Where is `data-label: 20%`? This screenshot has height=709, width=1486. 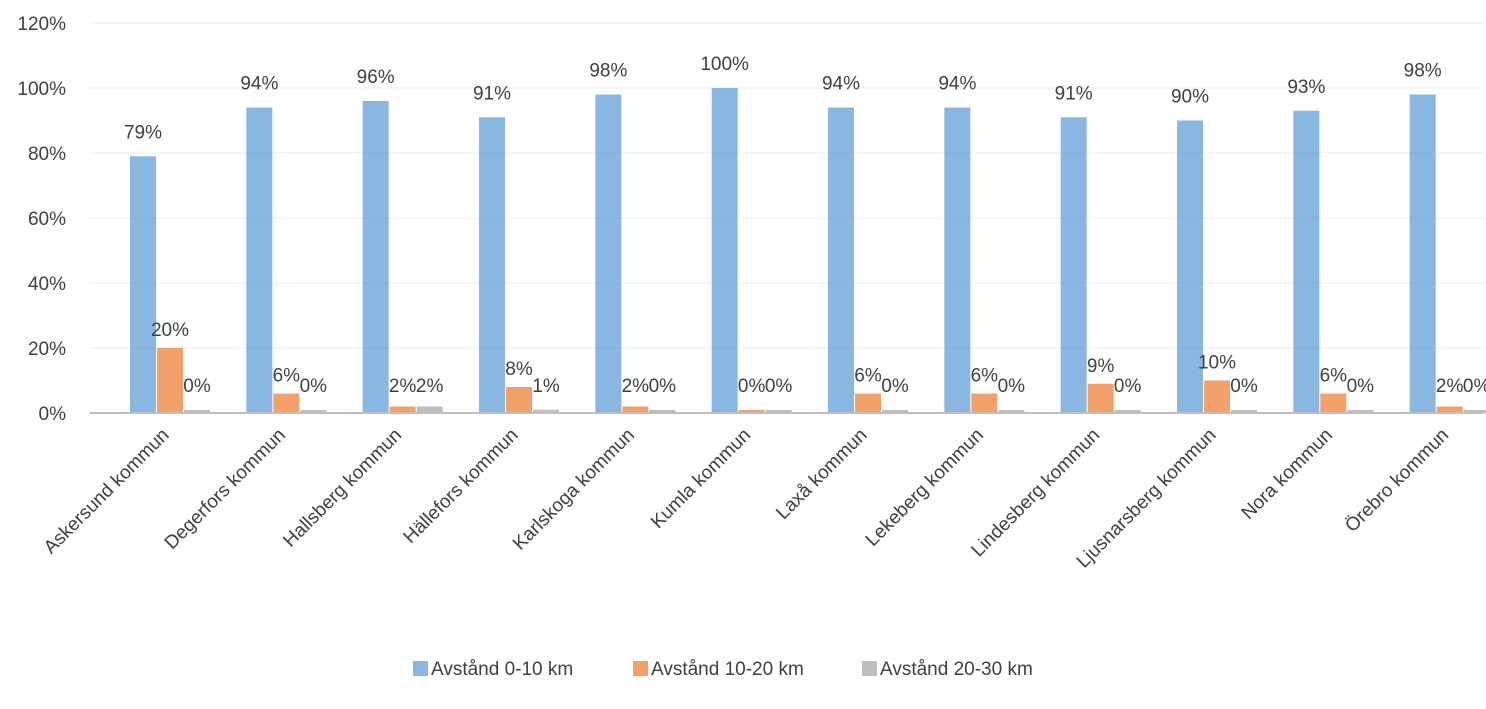
data-label: 20% is located at coordinates (170, 330).